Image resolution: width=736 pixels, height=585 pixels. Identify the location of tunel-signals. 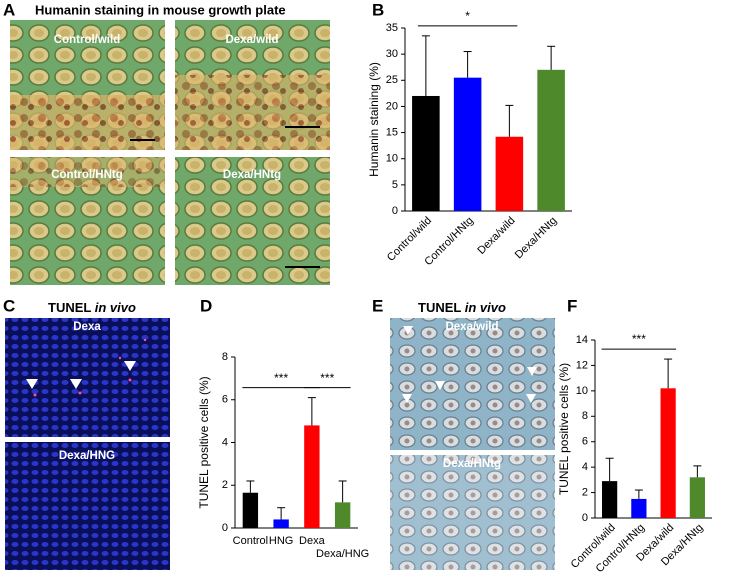
(90, 367).